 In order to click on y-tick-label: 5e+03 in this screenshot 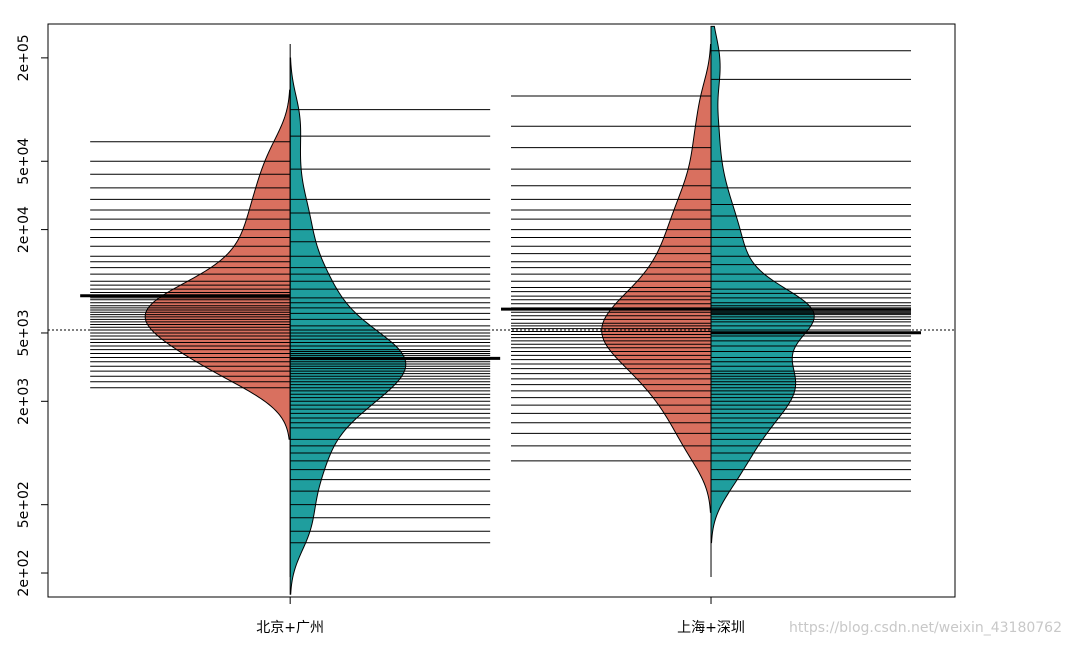, I will do `click(24, 332)`.